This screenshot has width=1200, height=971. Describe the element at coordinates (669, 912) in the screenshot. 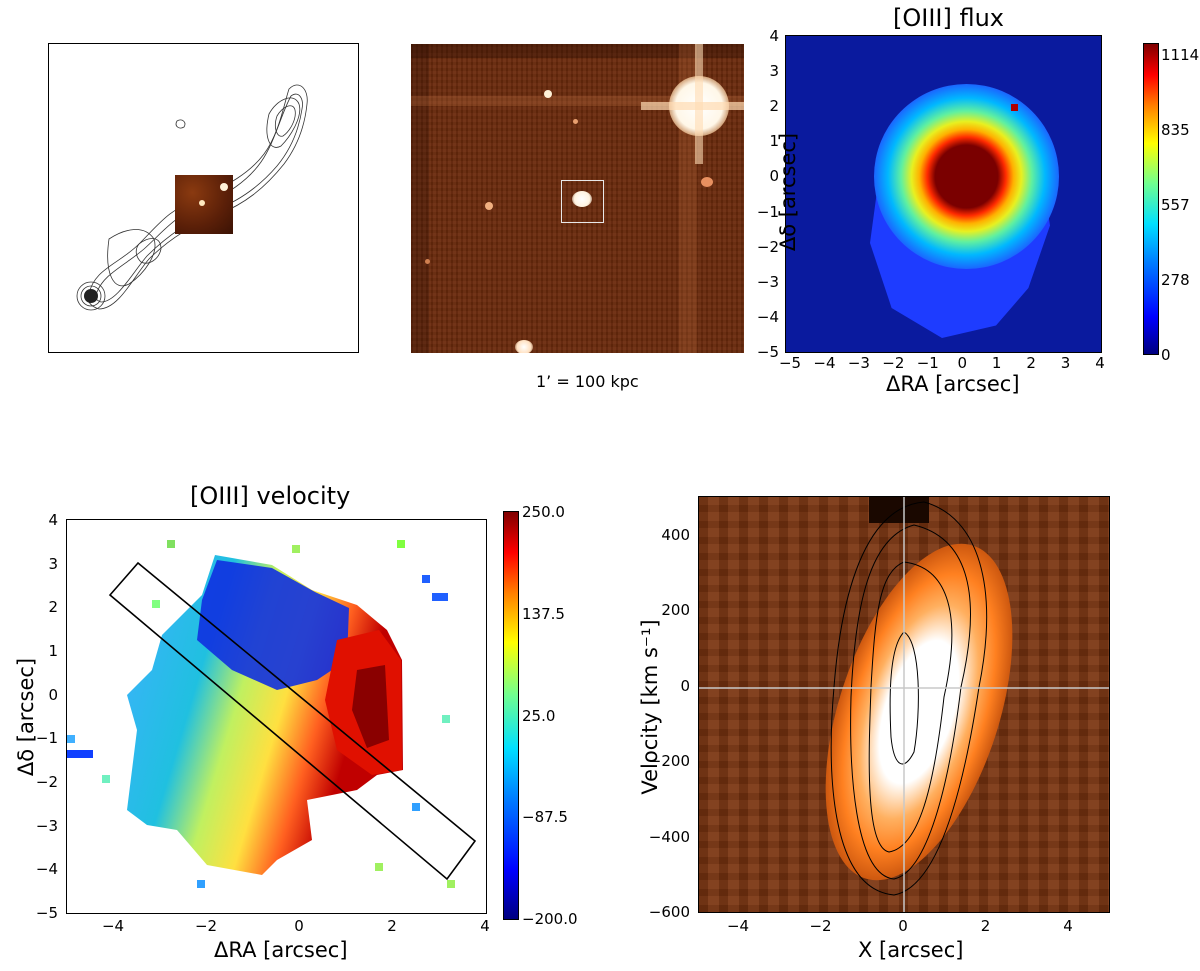

I see `pv-y-tick: −600` at that location.